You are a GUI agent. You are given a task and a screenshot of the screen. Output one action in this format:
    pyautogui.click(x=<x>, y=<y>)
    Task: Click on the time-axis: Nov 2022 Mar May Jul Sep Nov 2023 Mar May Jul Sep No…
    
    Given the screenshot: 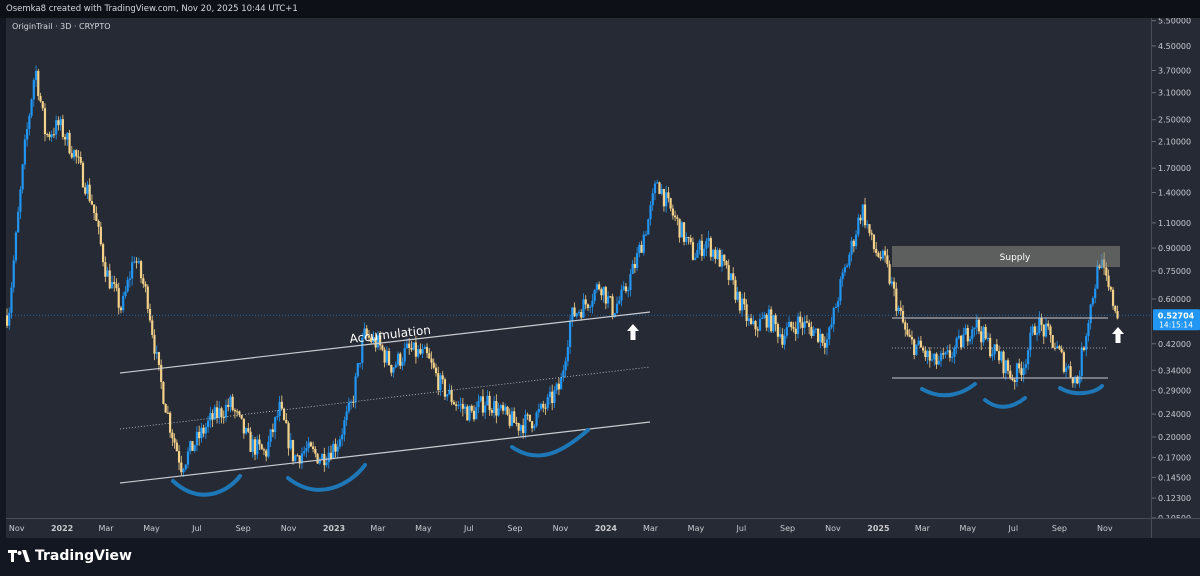 What is the action you would take?
    pyautogui.click(x=578, y=528)
    